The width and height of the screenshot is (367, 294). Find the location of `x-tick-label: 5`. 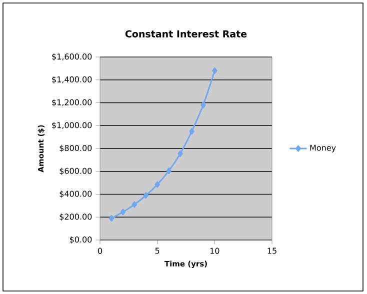

x-tick-label: 5 is located at coordinates (157, 251).